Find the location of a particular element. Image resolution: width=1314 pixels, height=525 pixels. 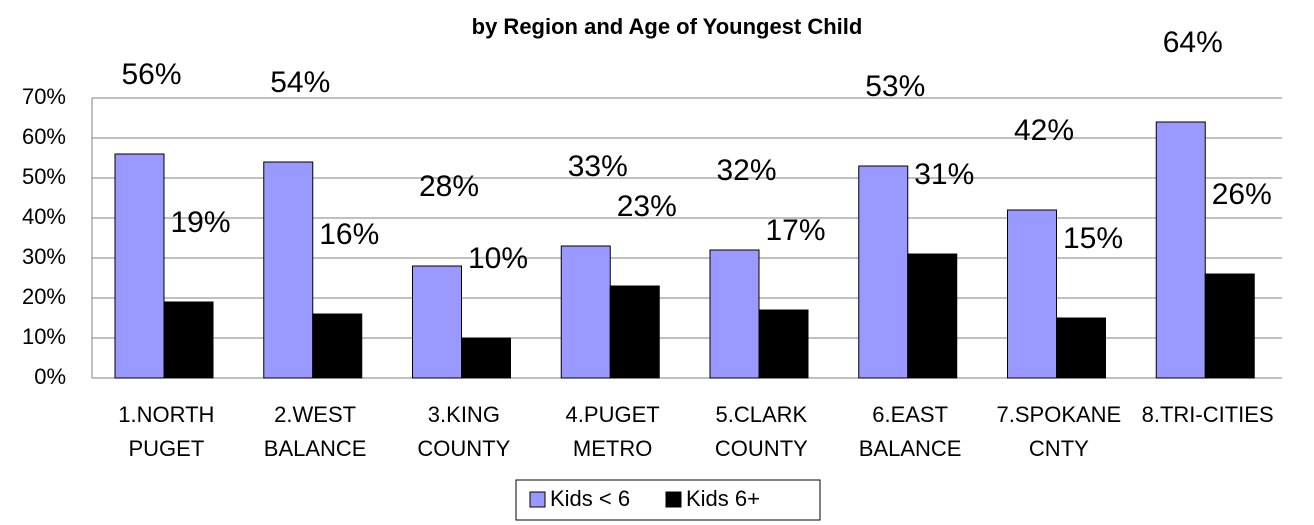

data-label: 33% is located at coordinates (598, 166).